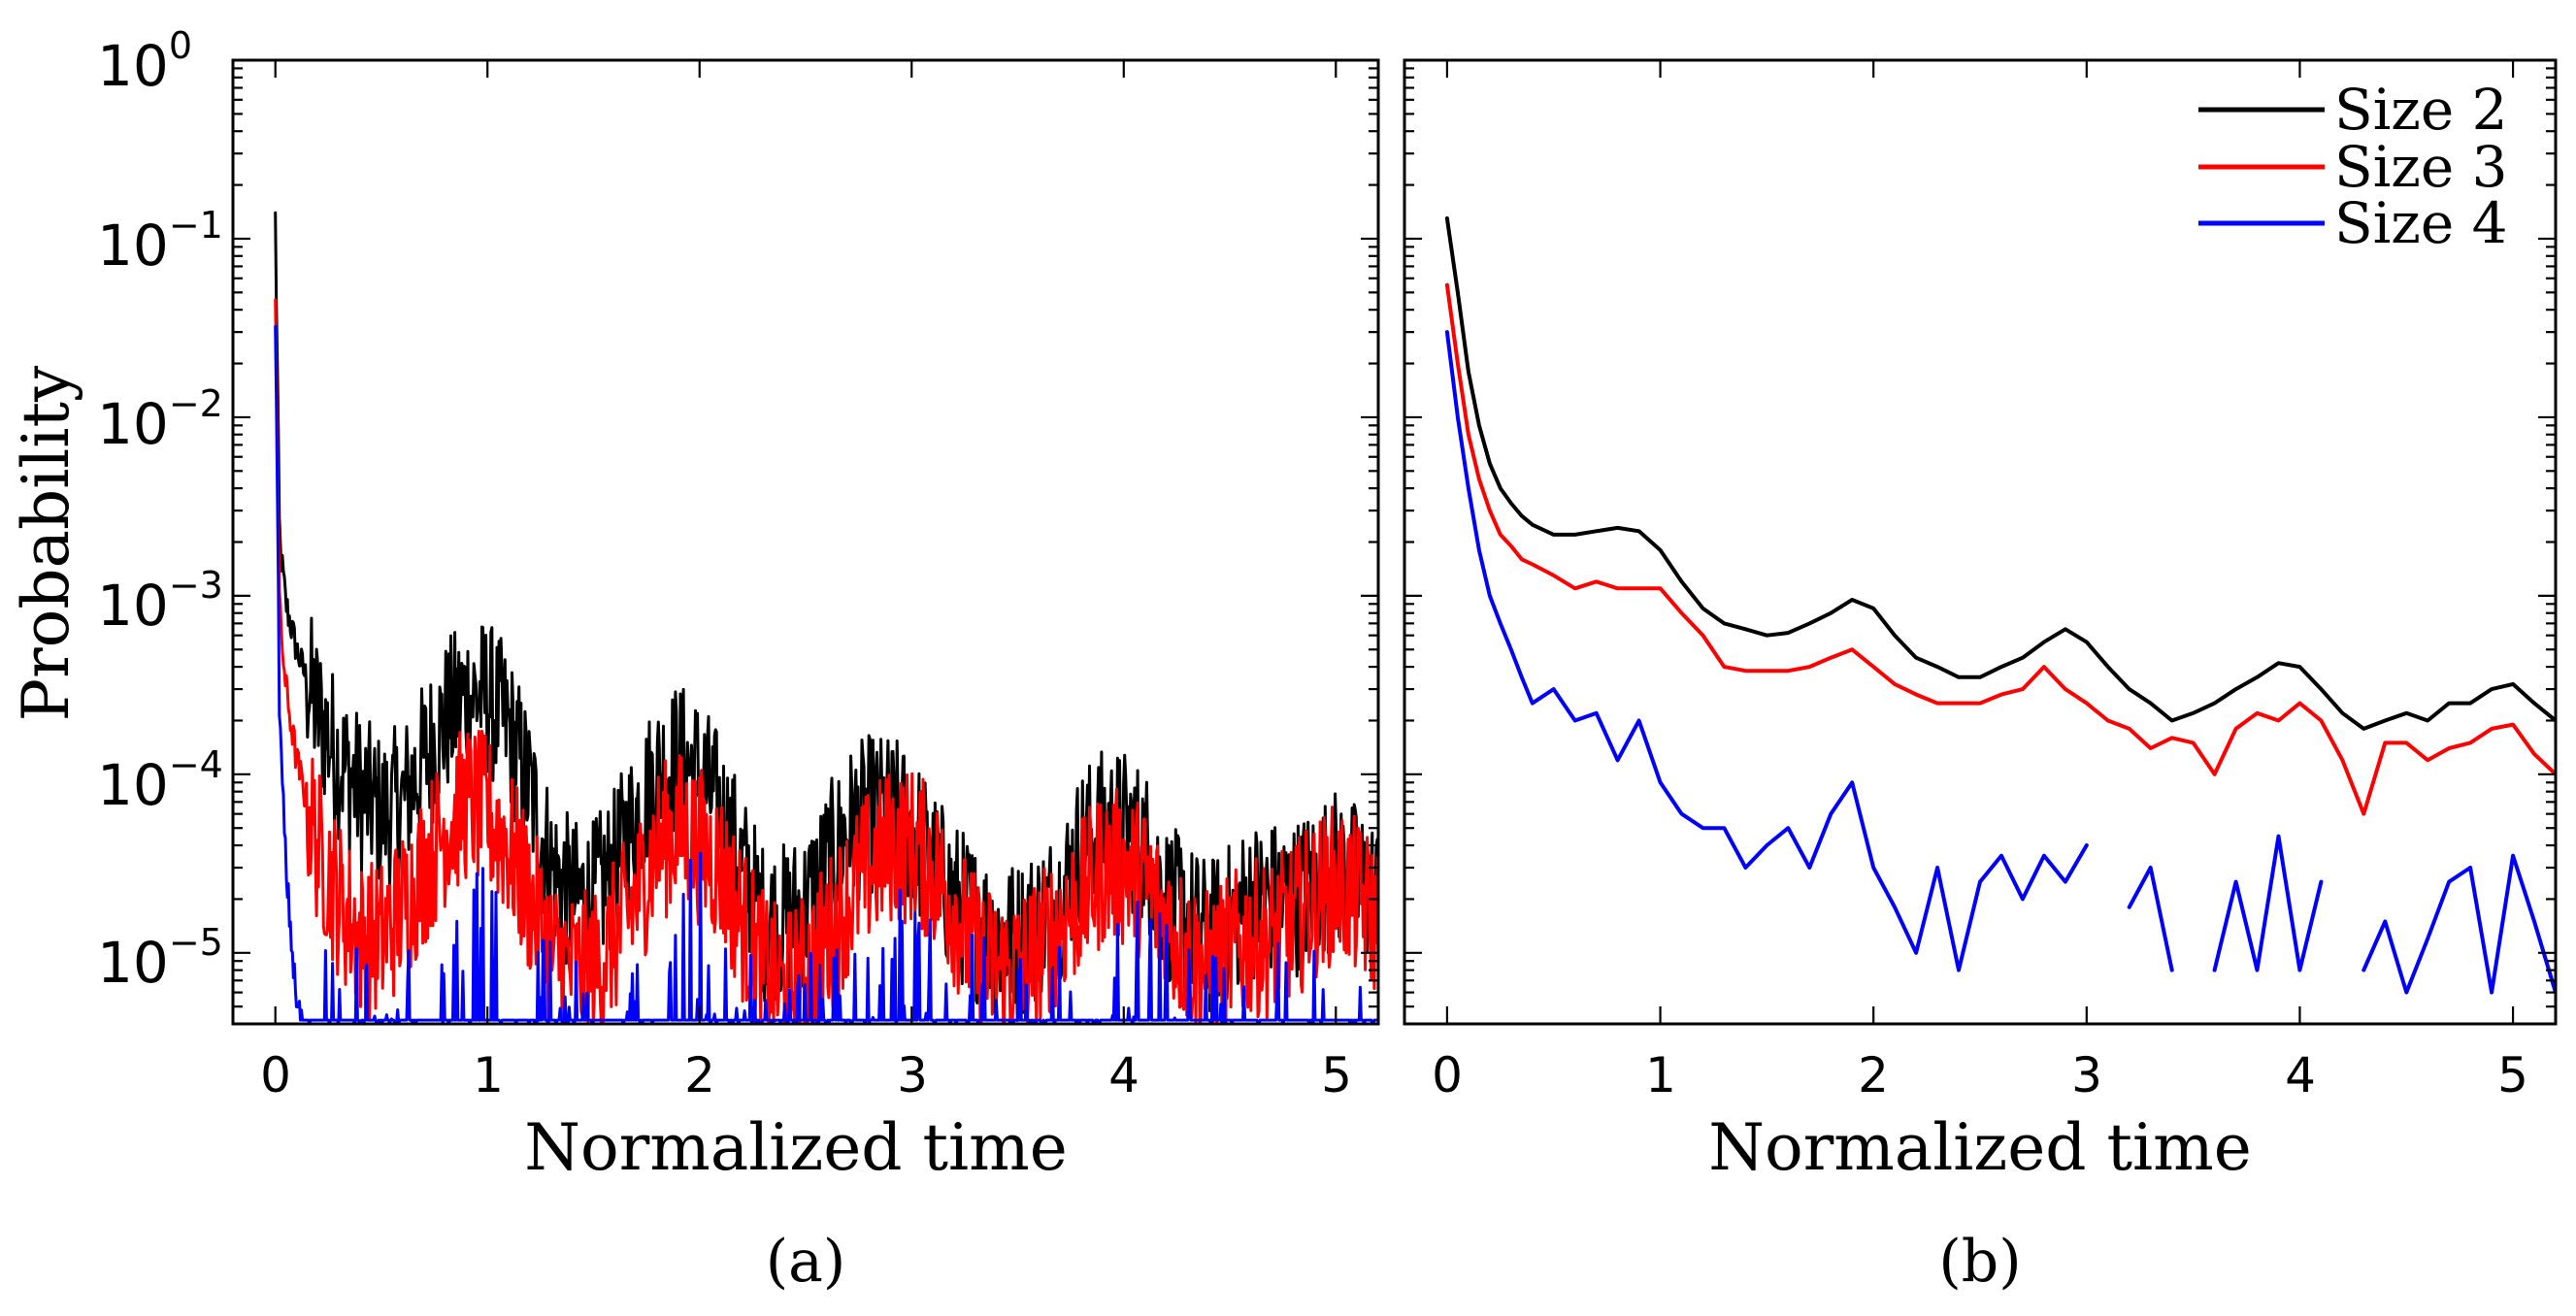 This screenshot has width=2576, height=1316. What do you see at coordinates (160, 601) in the screenshot?
I see `ytick-label: 10⁻³` at bounding box center [160, 601].